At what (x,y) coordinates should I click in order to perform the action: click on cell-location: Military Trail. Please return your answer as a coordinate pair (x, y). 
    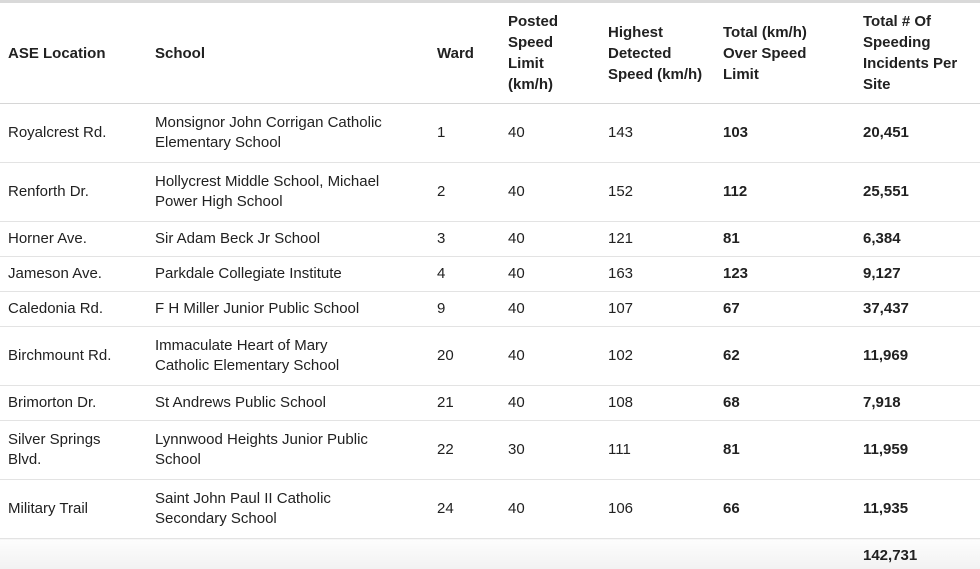
    Looking at the image, I should click on (77, 509).